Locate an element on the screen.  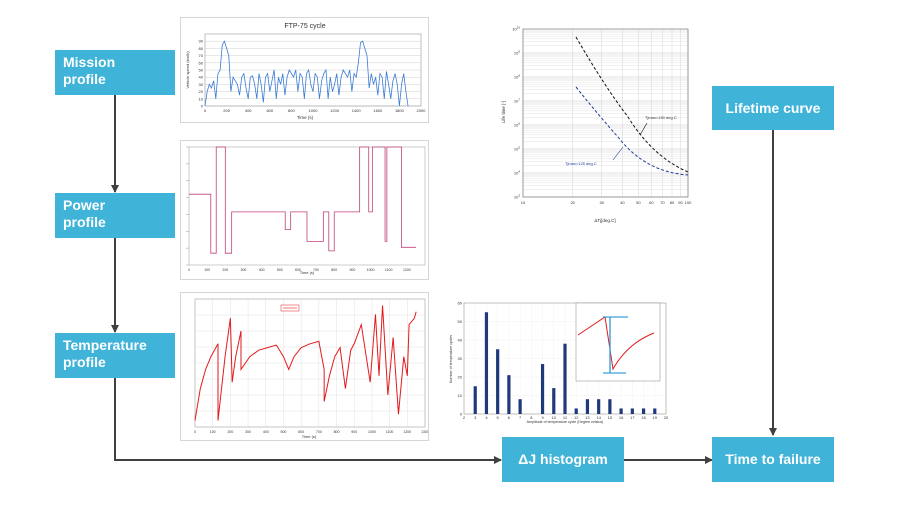
temperature-xtick-label: 500 is located at coordinates (284, 432).